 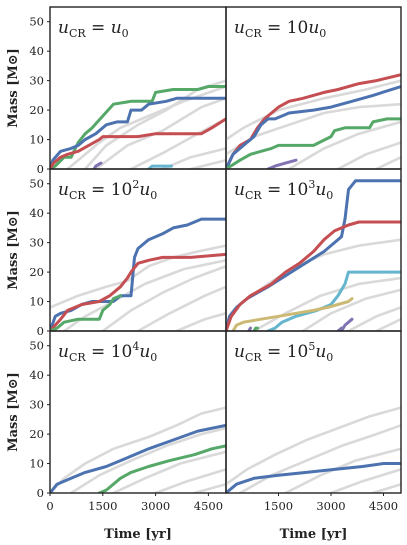 I want to click on panel-title: uCR = 10u0, so click(x=280, y=29).